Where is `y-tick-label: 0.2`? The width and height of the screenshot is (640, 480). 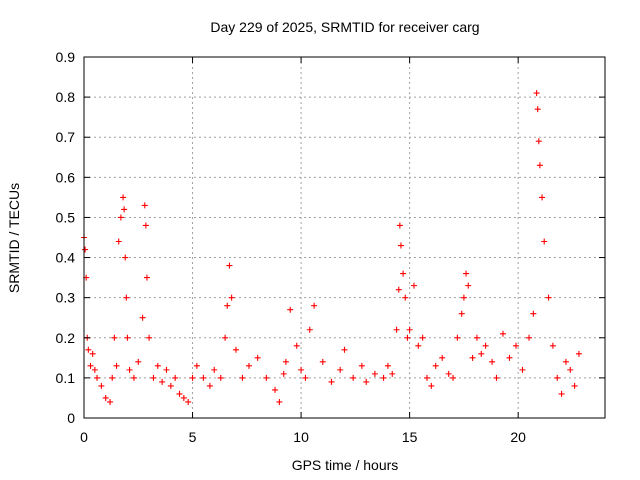 y-tick-label: 0.2 is located at coordinates (66, 338).